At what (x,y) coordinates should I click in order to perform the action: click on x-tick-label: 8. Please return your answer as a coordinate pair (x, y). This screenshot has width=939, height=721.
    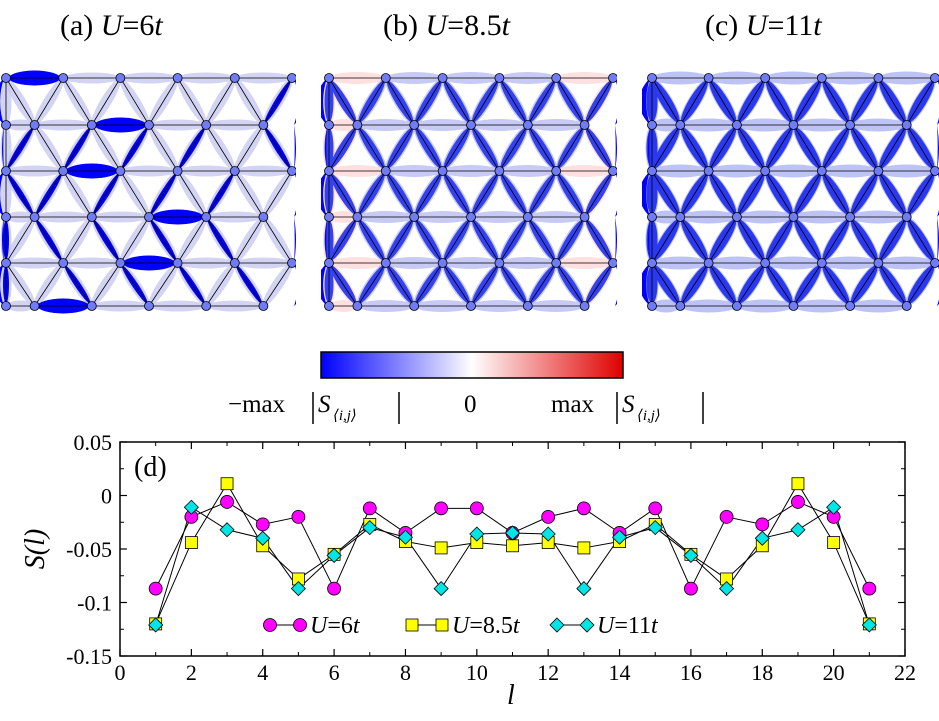
    Looking at the image, I should click on (405, 672).